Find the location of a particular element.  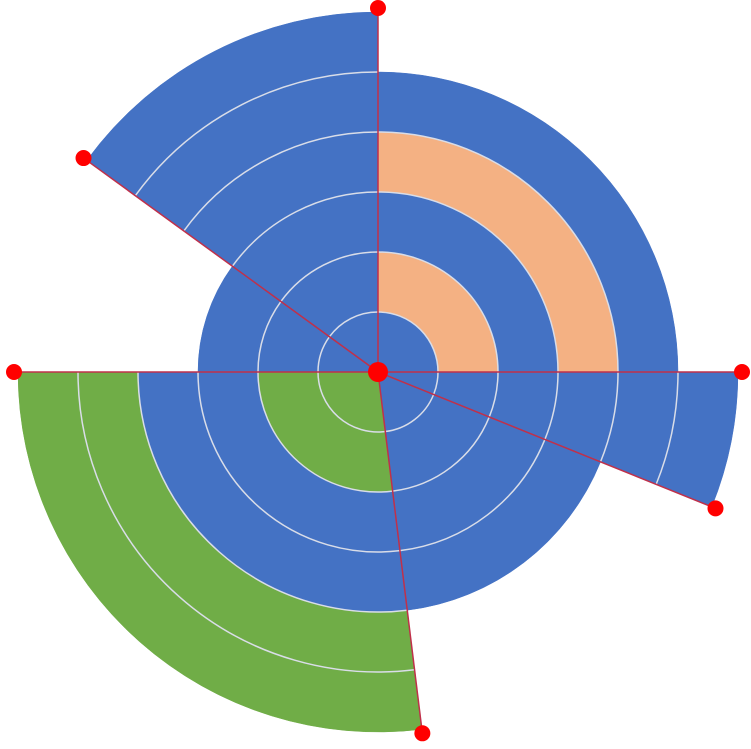

center-handle is located at coordinates (378, 372).